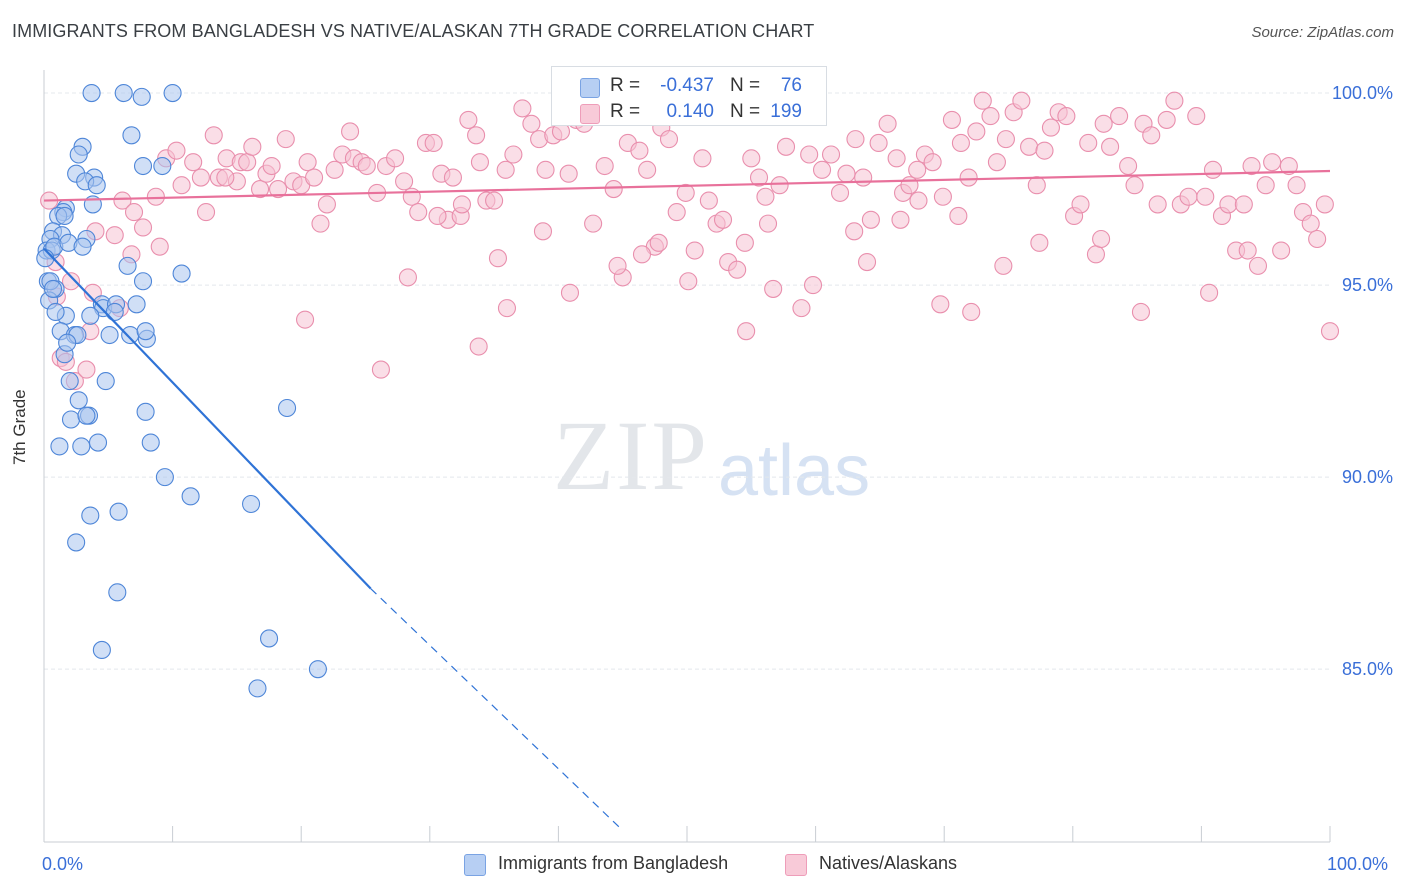  Describe the element at coordinates (1367, 477) in the screenshot. I see `y-tick-label: 90.0%` at that location.